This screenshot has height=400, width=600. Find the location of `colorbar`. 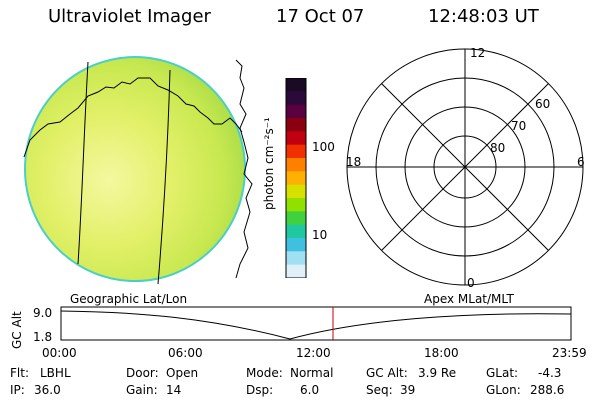

colorbar is located at coordinates (296, 178).